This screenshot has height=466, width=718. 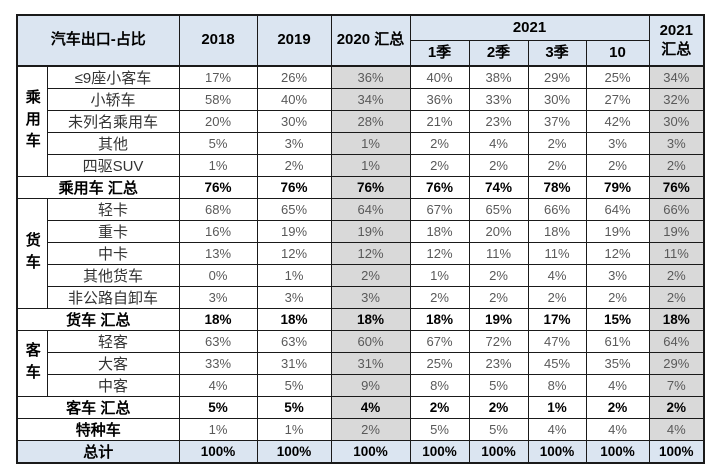 What do you see at coordinates (113, 363) in the screenshot?
I see `row-label: 大客` at bounding box center [113, 363].